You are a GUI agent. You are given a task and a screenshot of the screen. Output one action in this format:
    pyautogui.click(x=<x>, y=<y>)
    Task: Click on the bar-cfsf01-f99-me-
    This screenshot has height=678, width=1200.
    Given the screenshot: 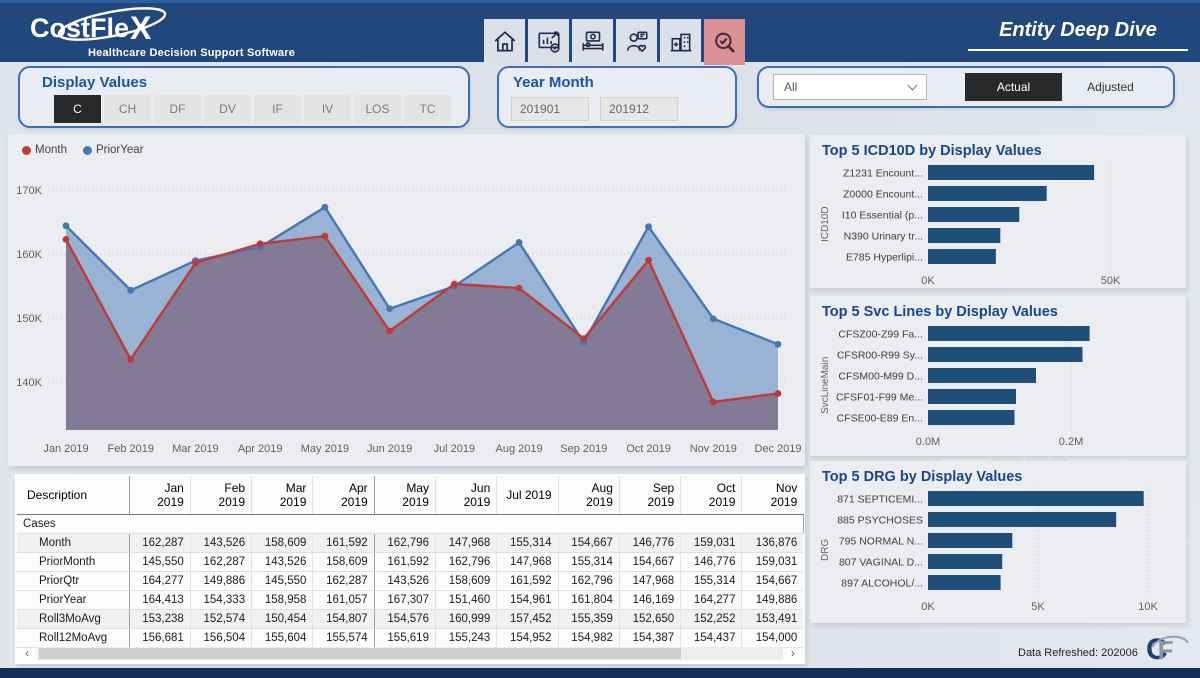 What is the action you would take?
    pyautogui.click(x=972, y=396)
    